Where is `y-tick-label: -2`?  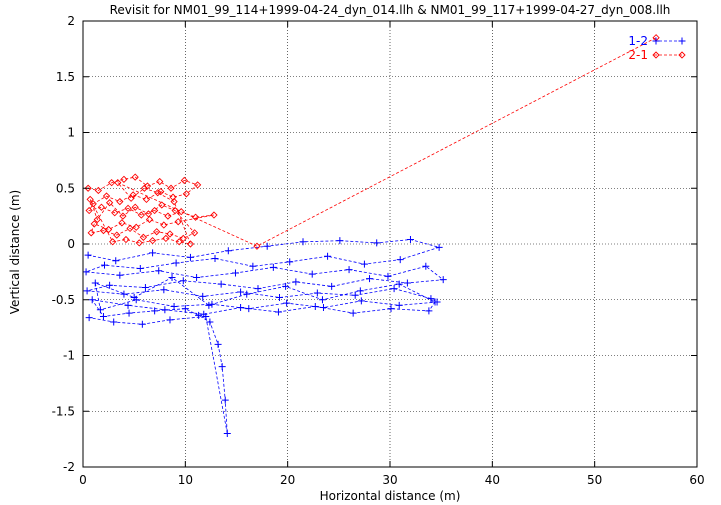 y-tick-label: -2 is located at coordinates (69, 467).